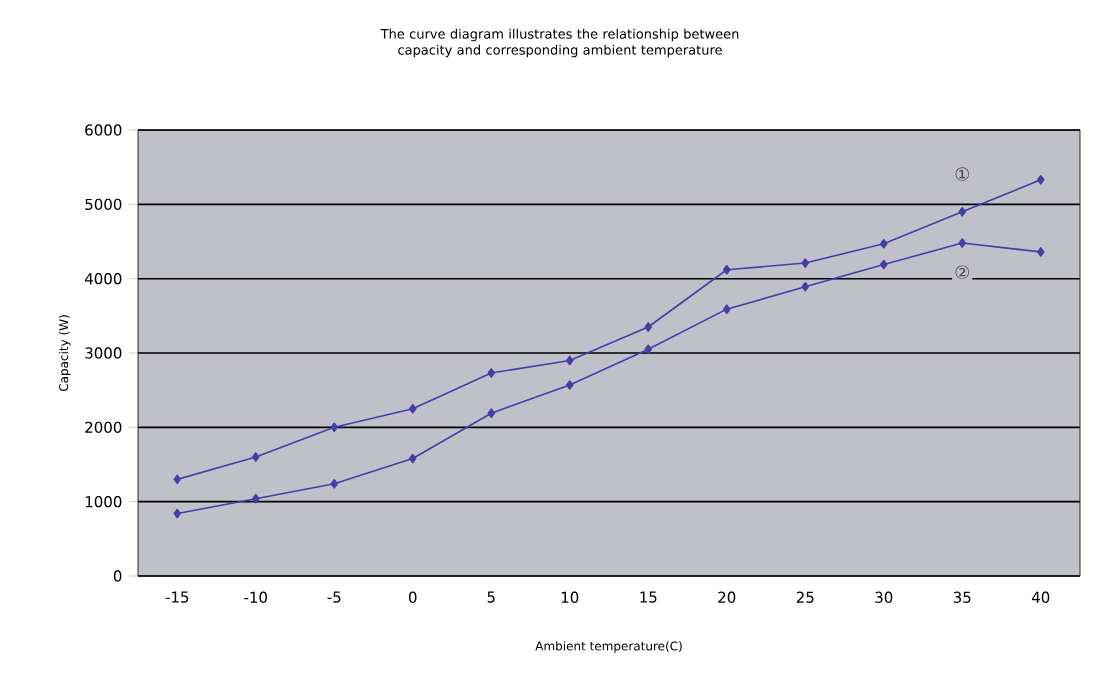 This screenshot has width=1098, height=693. What do you see at coordinates (648, 597) in the screenshot?
I see `x-tick-label: 15` at bounding box center [648, 597].